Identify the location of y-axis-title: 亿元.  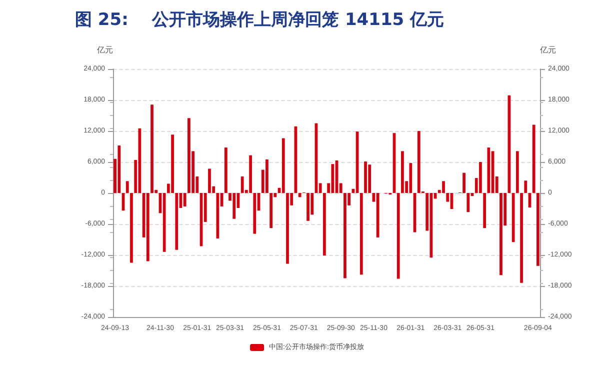
(104, 50).